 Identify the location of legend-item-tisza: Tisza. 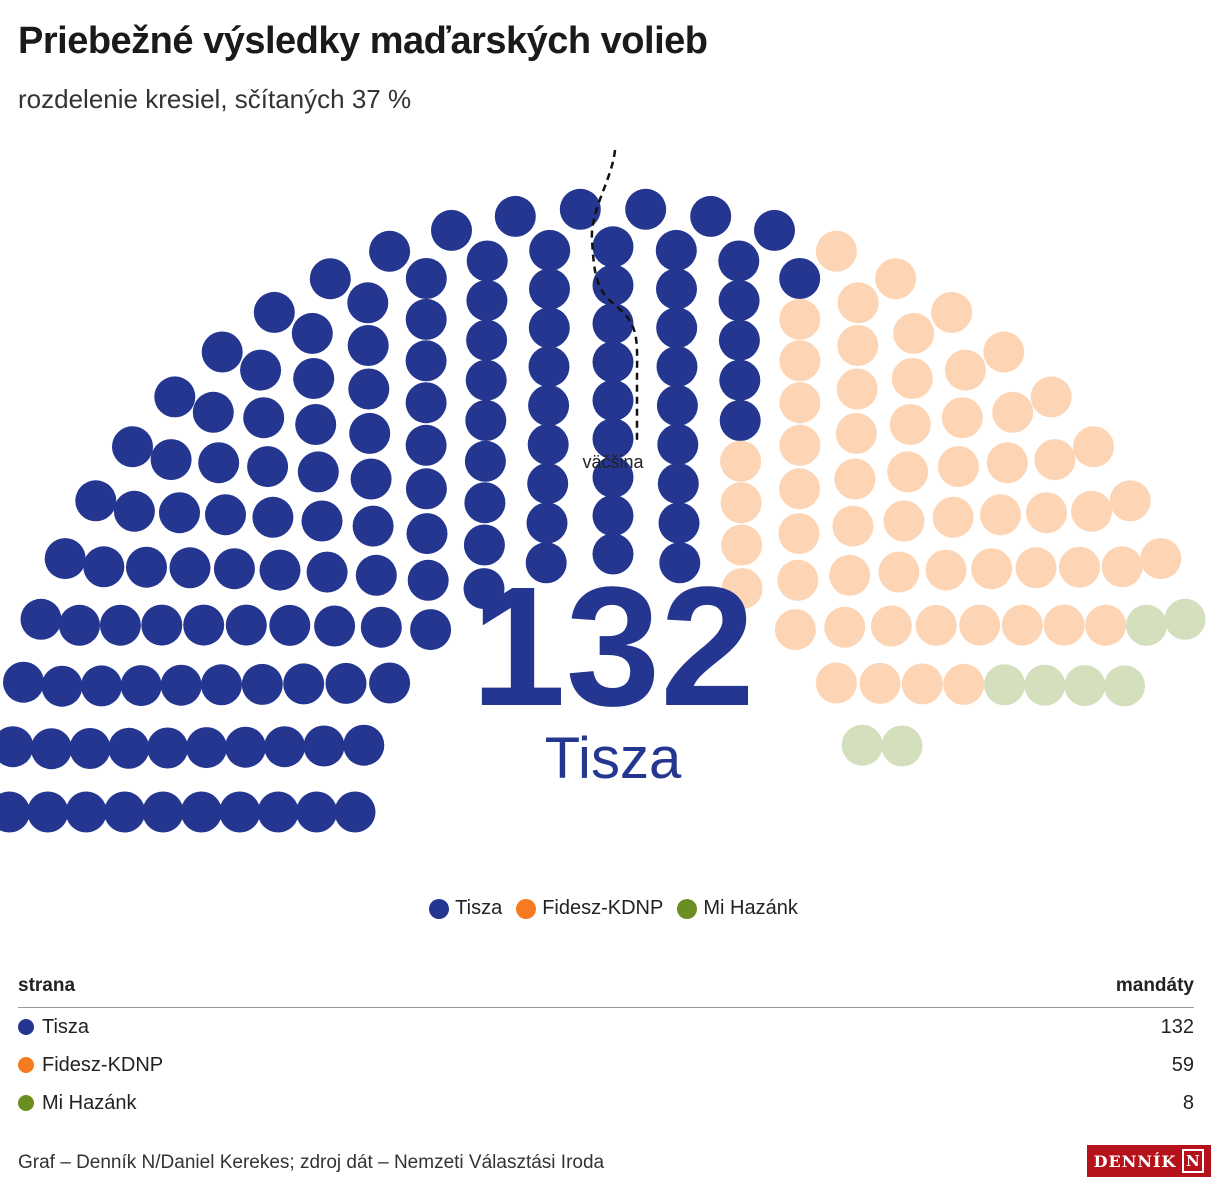
(465, 908).